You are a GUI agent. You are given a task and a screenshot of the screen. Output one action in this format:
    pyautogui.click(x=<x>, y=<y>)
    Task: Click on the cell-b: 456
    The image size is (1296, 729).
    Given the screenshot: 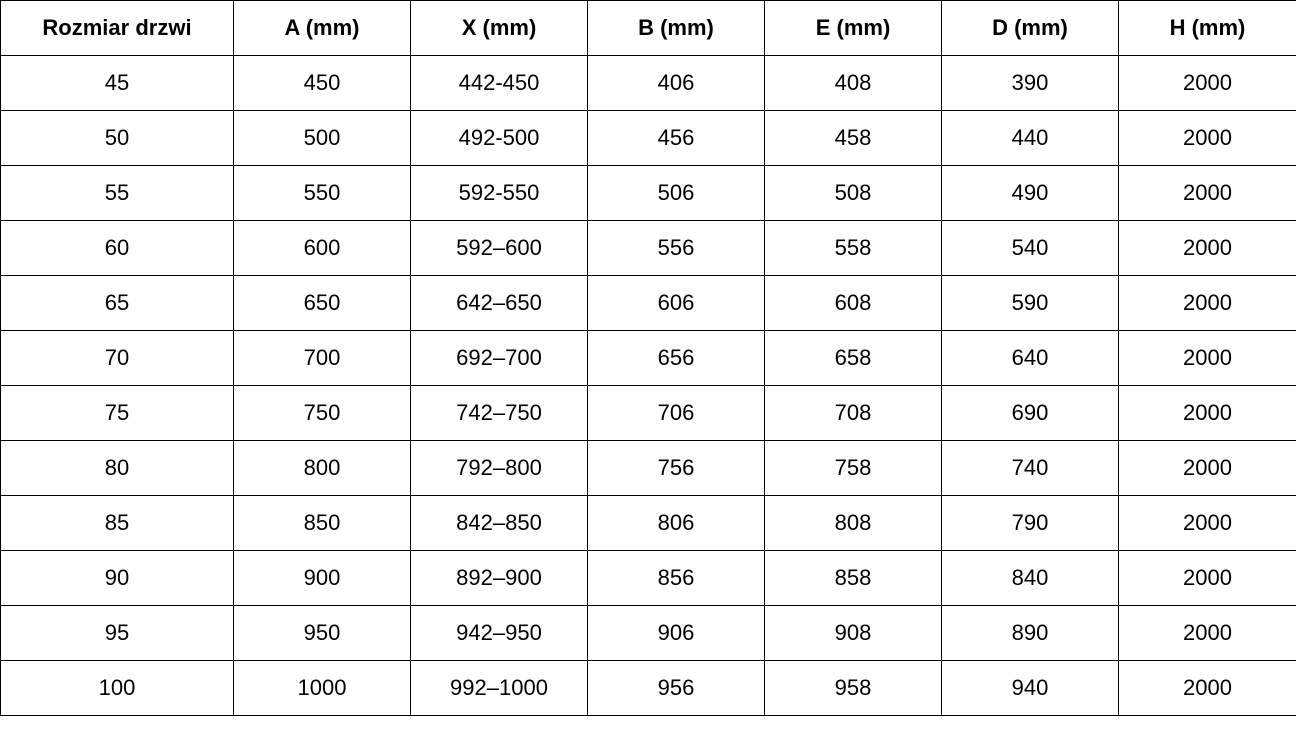 What is the action you would take?
    pyautogui.click(x=676, y=138)
    